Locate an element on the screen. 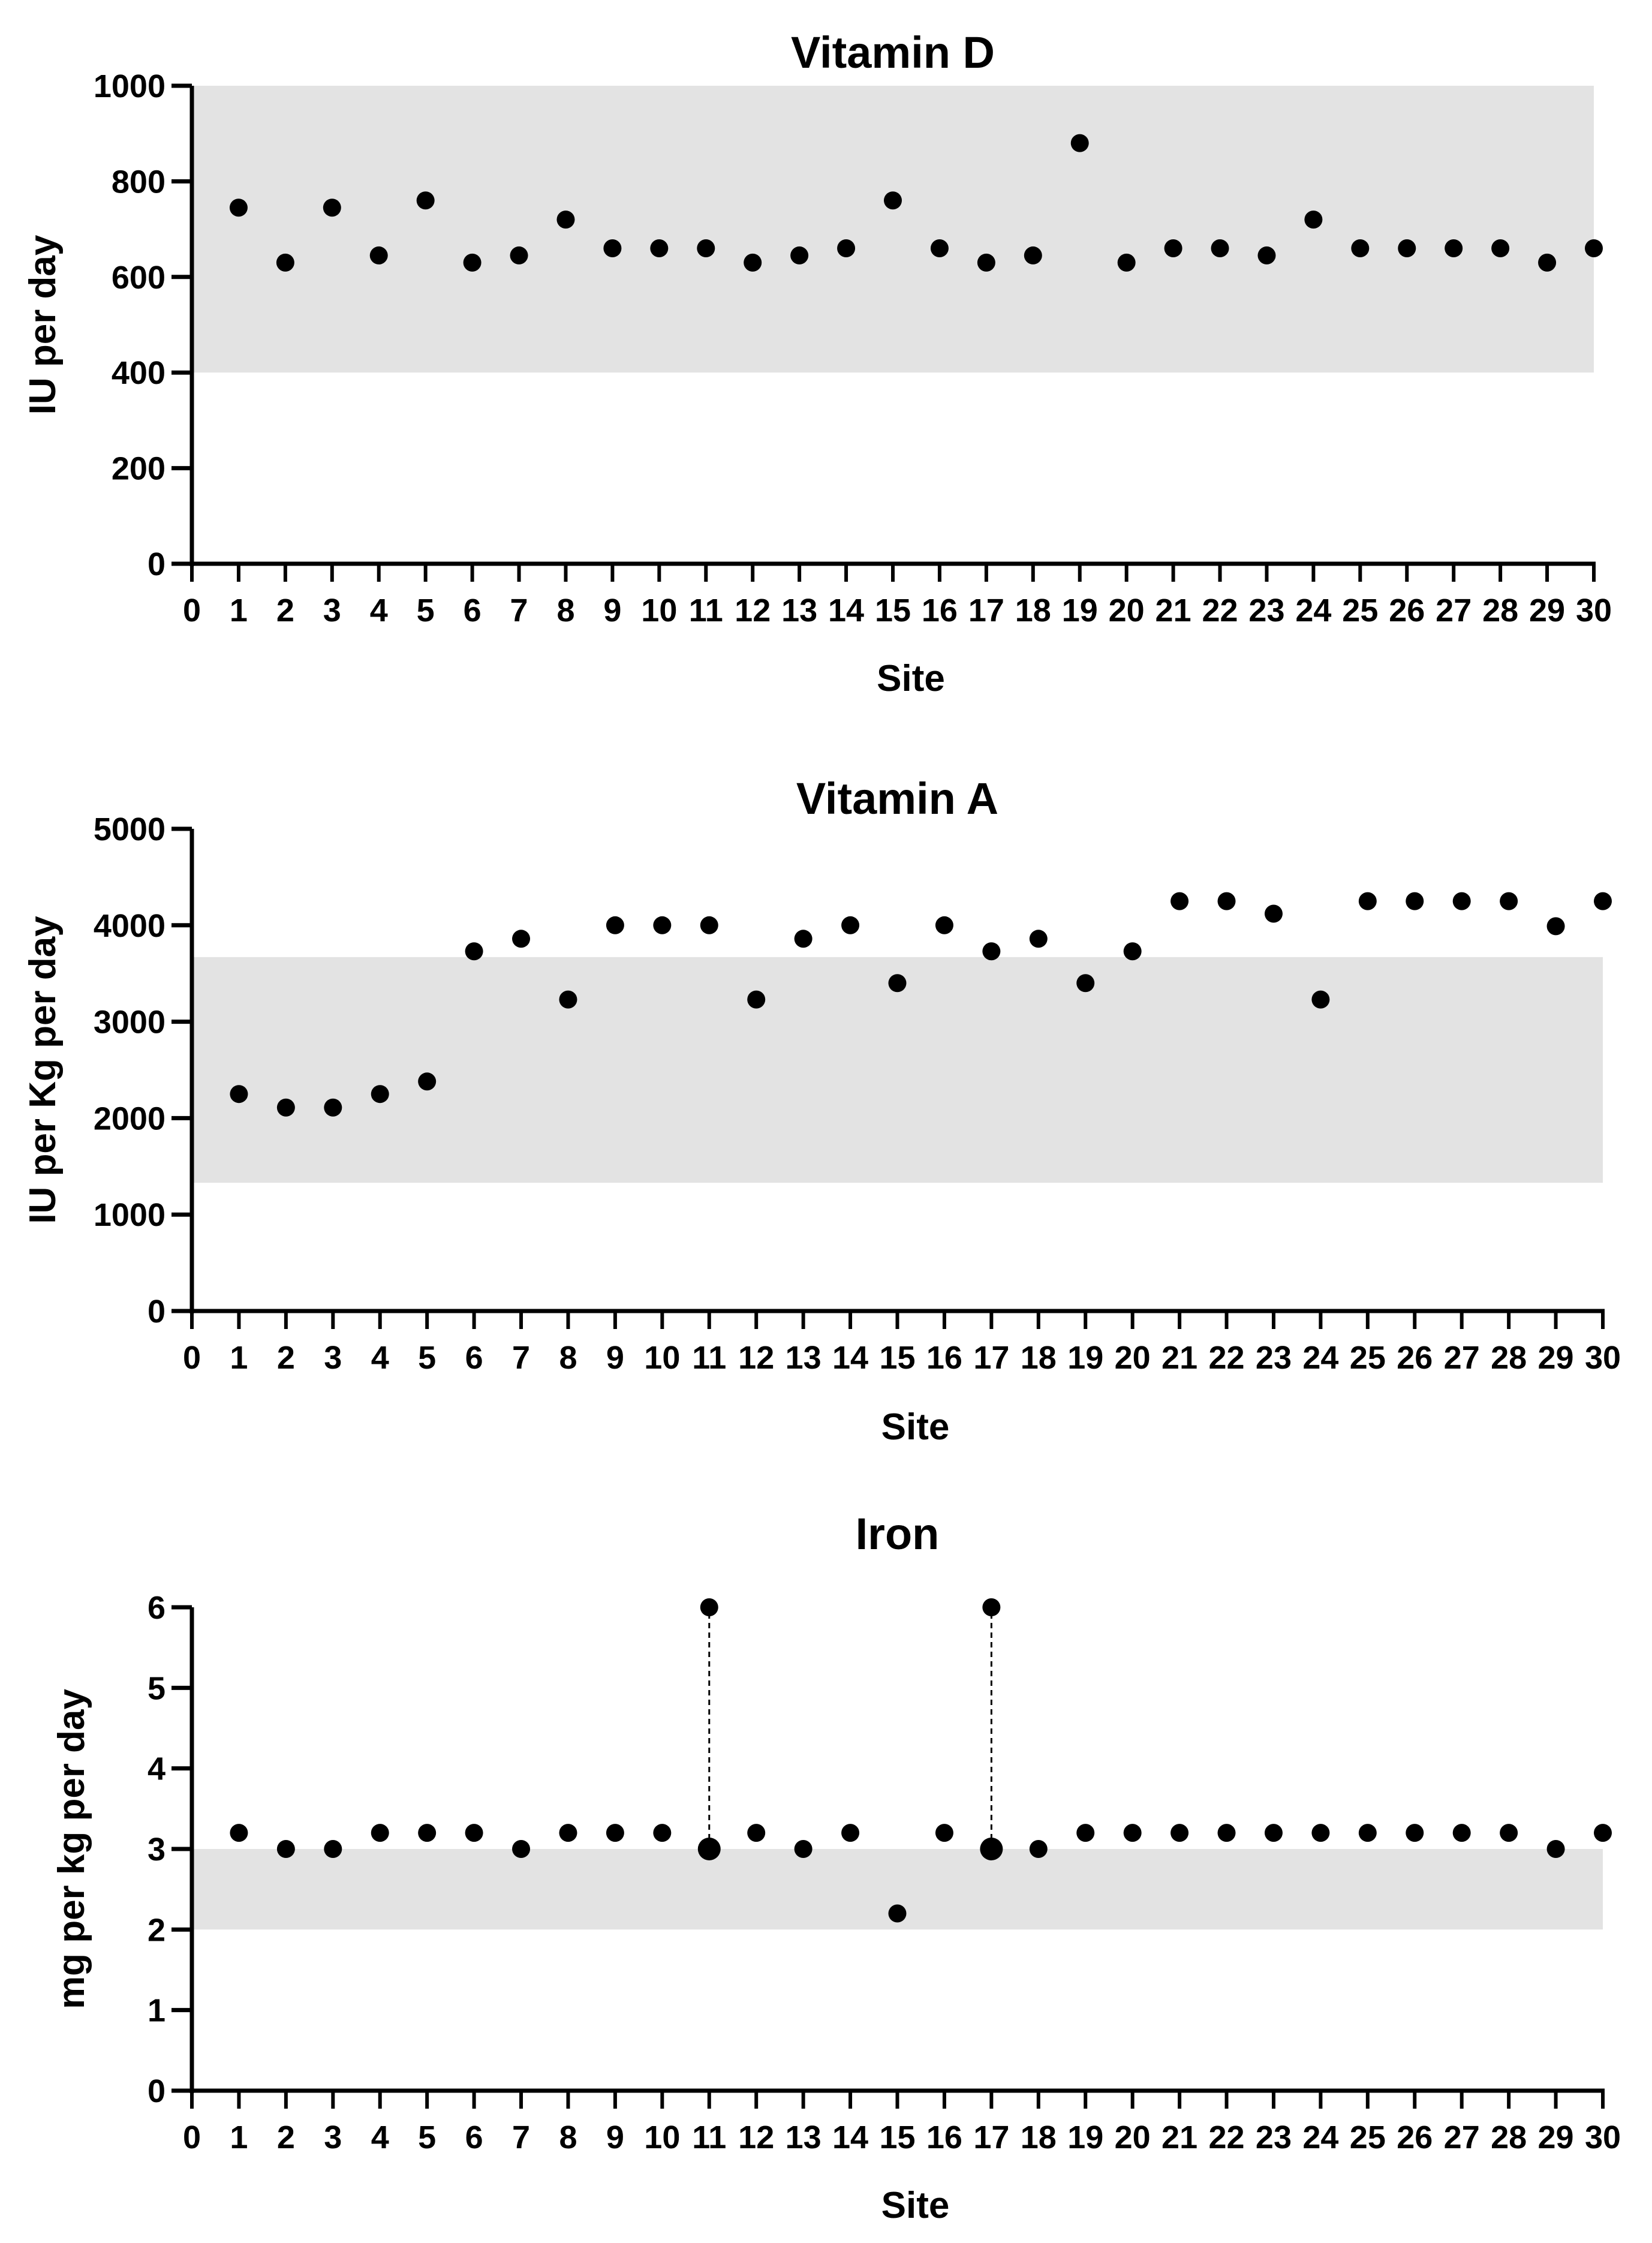 The image size is (1652, 2243). vitamin-a-x-tick-label: 1 is located at coordinates (239, 1358).